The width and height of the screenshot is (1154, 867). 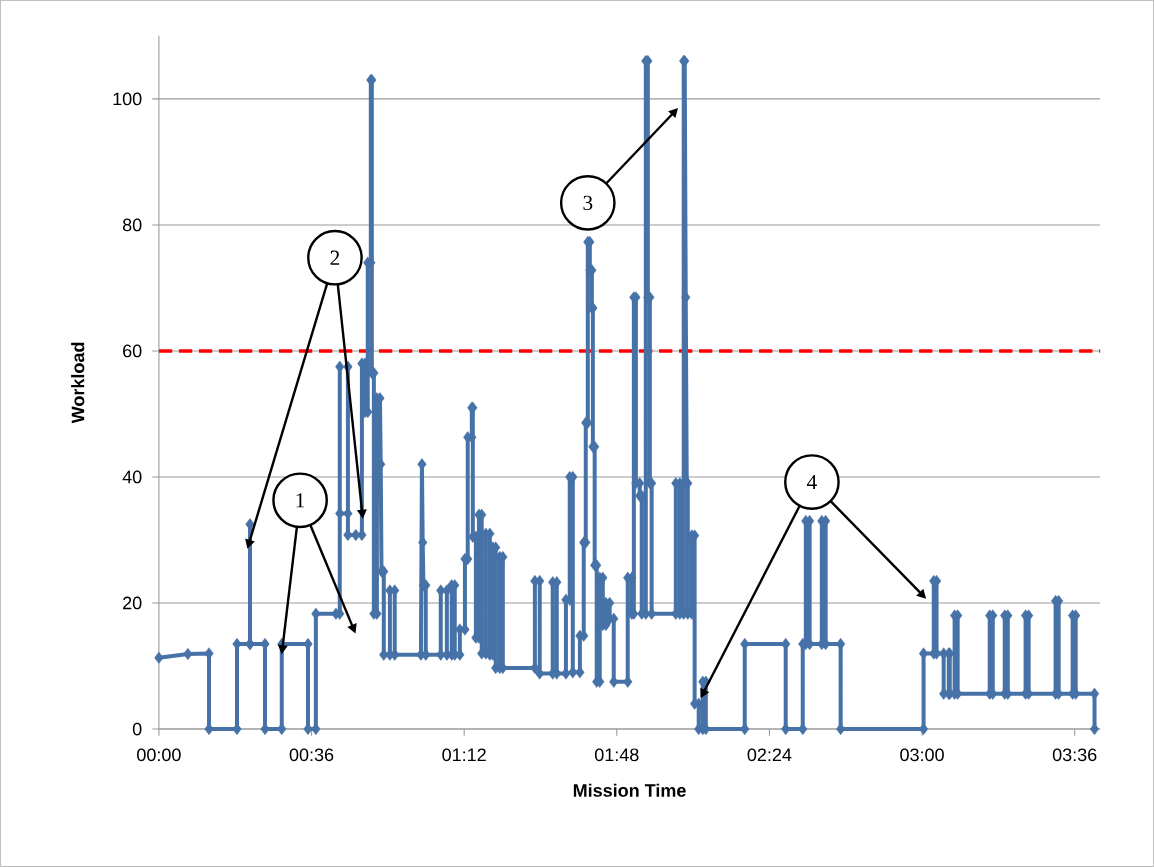 I want to click on x-tick-label: 03:36, so click(x=1074, y=755).